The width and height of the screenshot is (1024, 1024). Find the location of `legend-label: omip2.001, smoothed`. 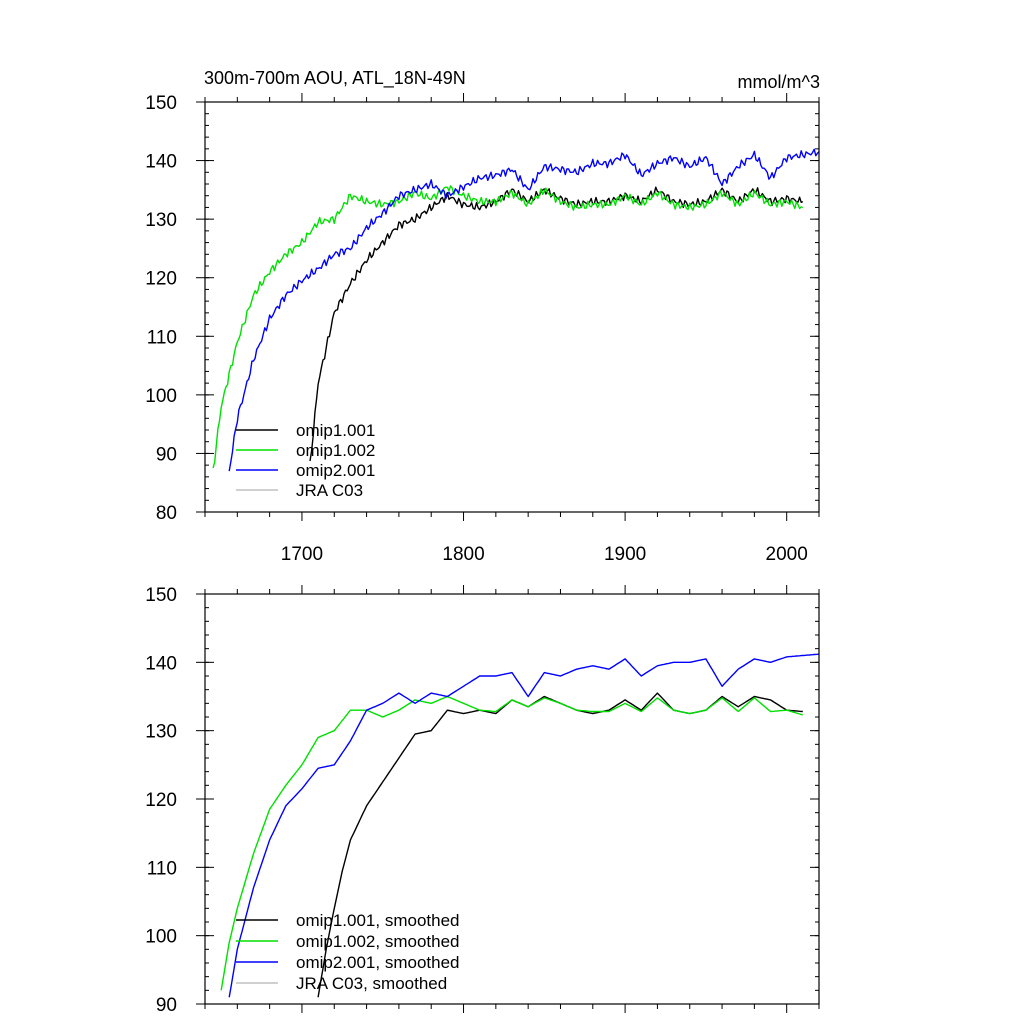

legend-label: omip2.001, smoothed is located at coordinates (378, 962).